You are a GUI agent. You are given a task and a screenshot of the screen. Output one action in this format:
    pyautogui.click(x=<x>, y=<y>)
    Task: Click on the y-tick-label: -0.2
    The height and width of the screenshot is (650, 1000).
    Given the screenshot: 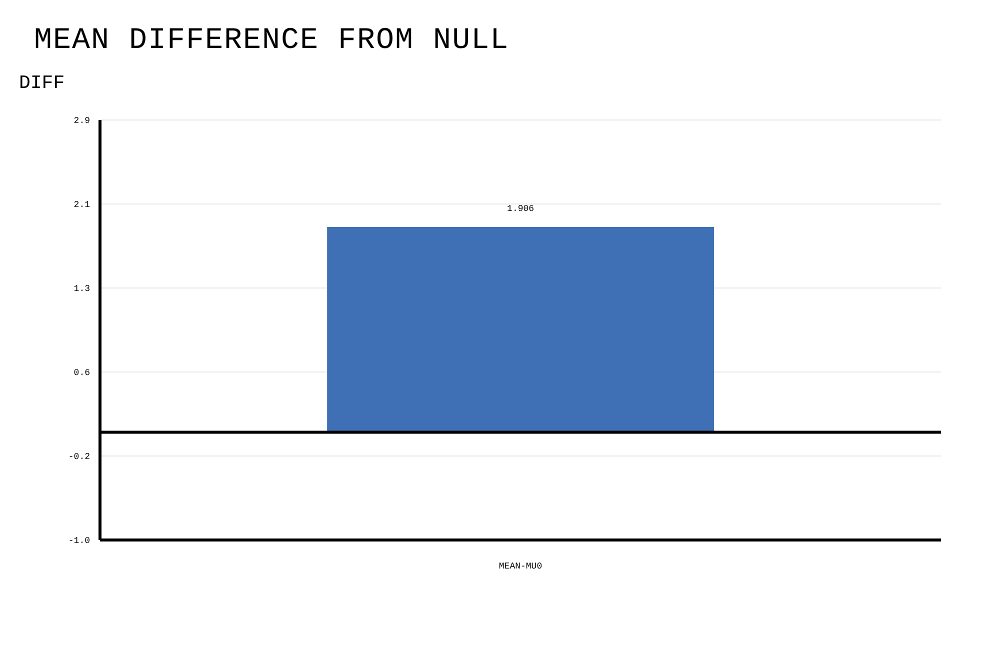 What is the action you would take?
    pyautogui.click(x=79, y=457)
    